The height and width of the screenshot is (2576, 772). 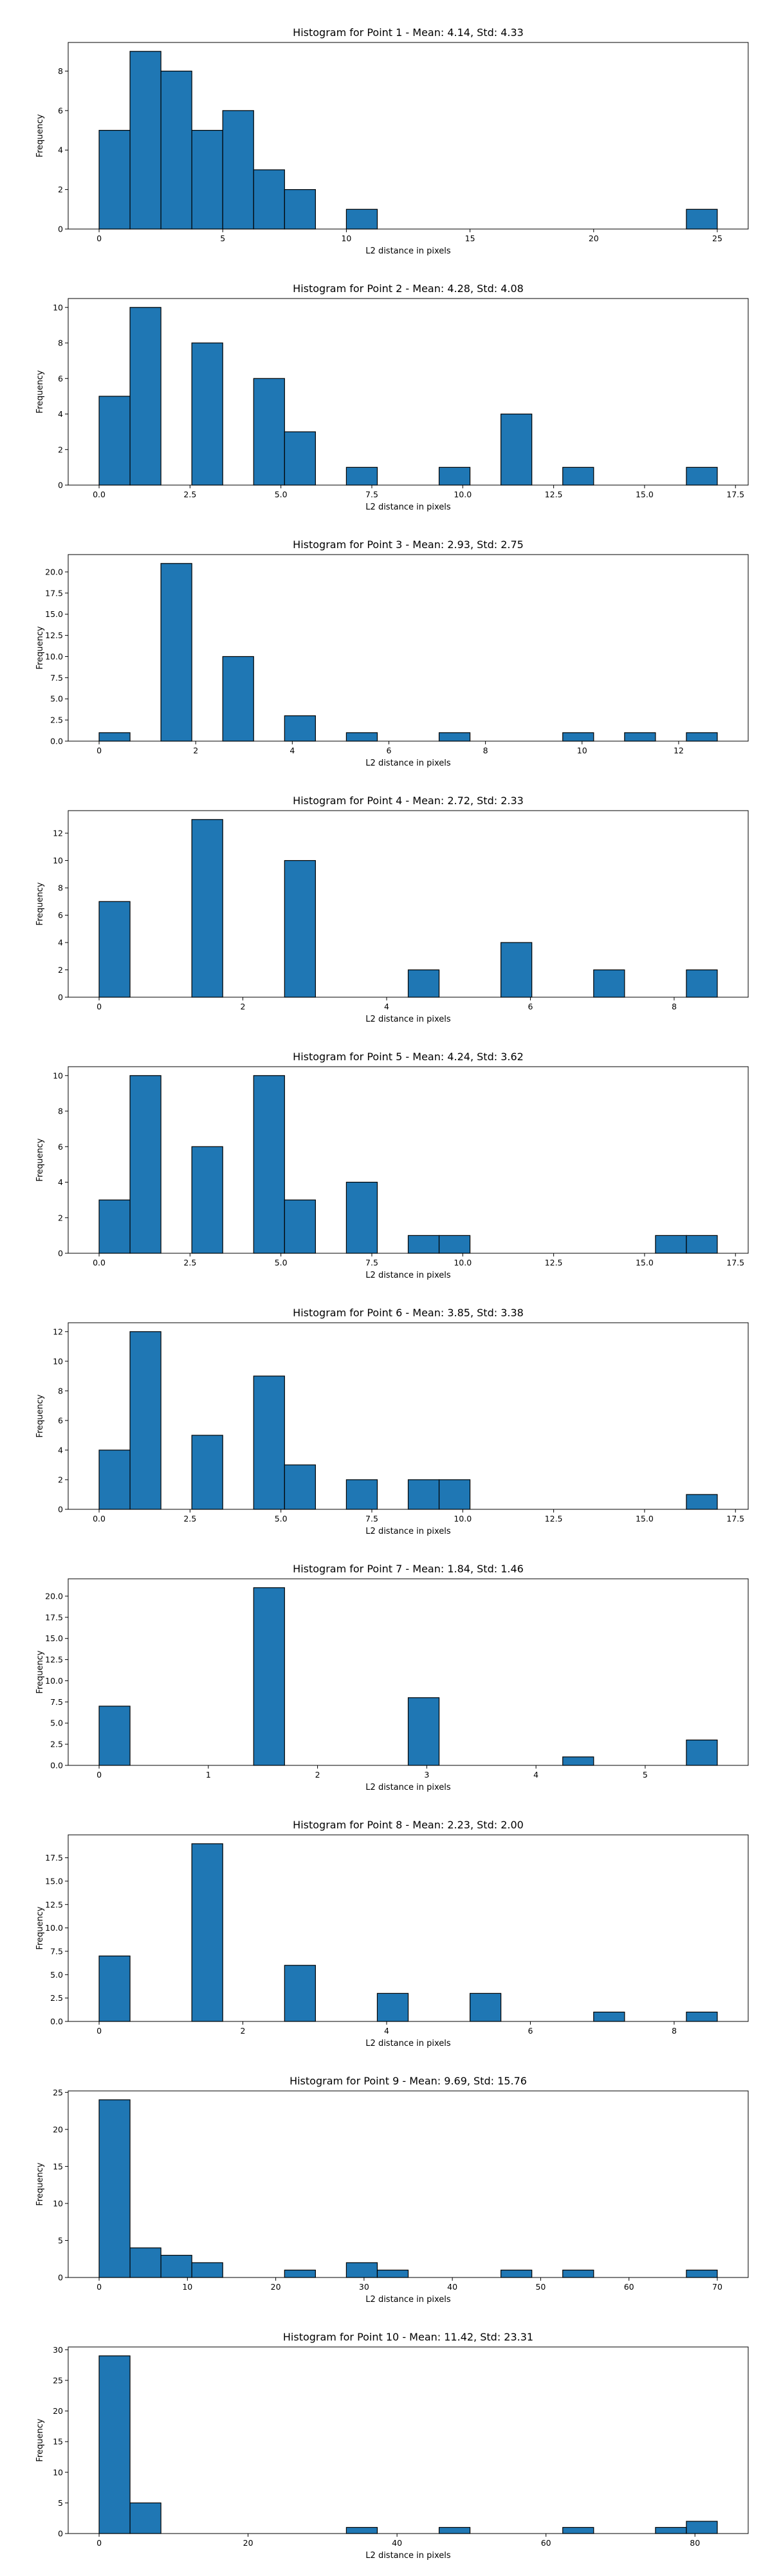 What do you see at coordinates (735, 1518) in the screenshot?
I see `x-tick-label: 17.5` at bounding box center [735, 1518].